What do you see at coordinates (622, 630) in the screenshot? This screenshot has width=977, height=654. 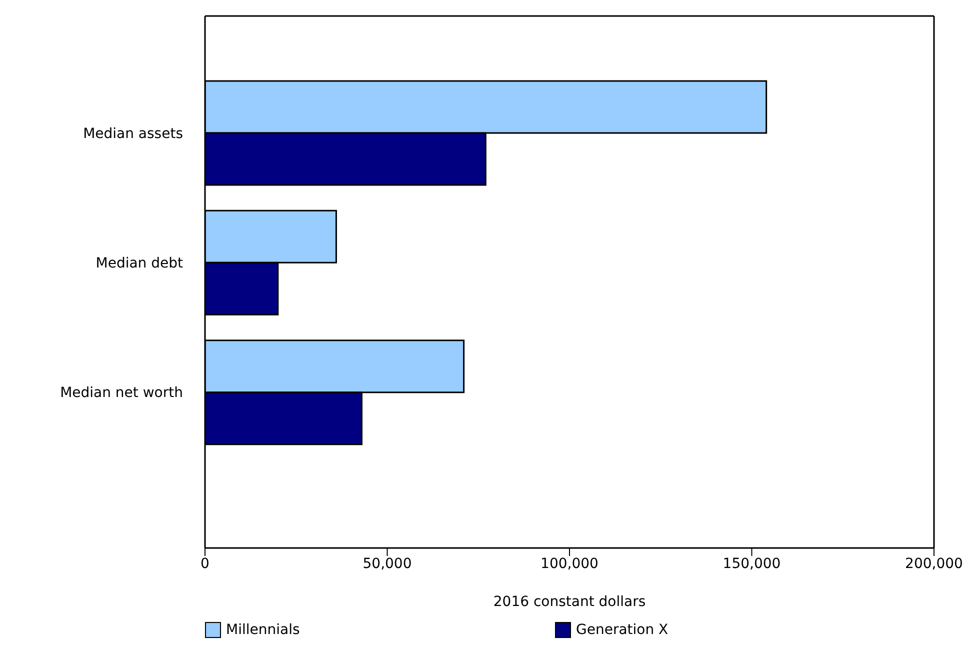 I see `legend-label: Generation X` at bounding box center [622, 630].